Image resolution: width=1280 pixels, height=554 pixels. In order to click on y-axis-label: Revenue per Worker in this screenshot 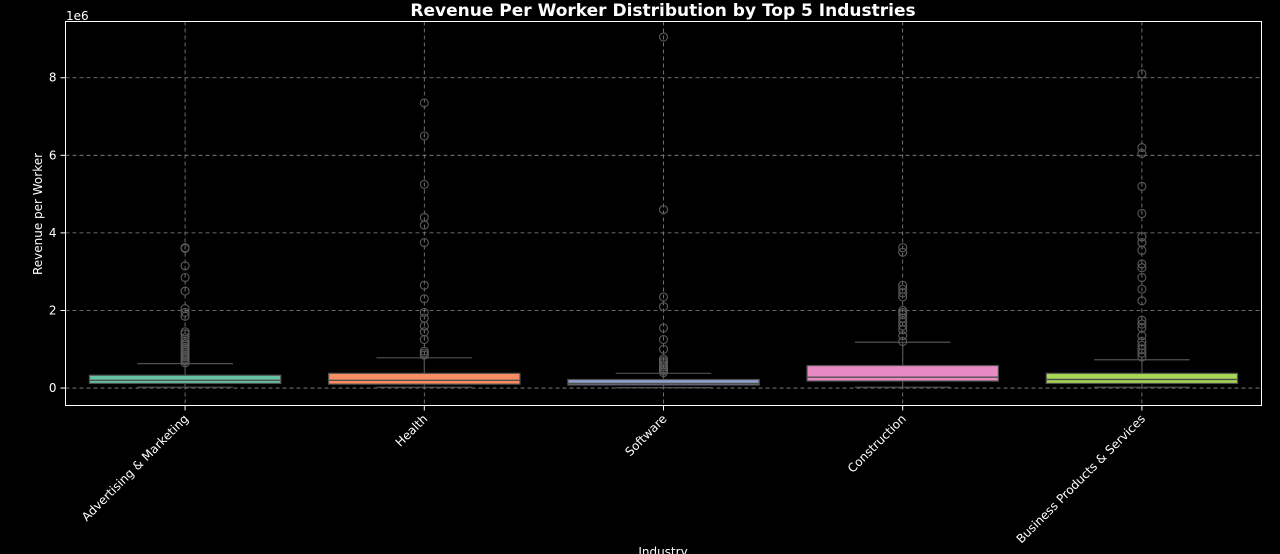, I will do `click(38, 214)`.